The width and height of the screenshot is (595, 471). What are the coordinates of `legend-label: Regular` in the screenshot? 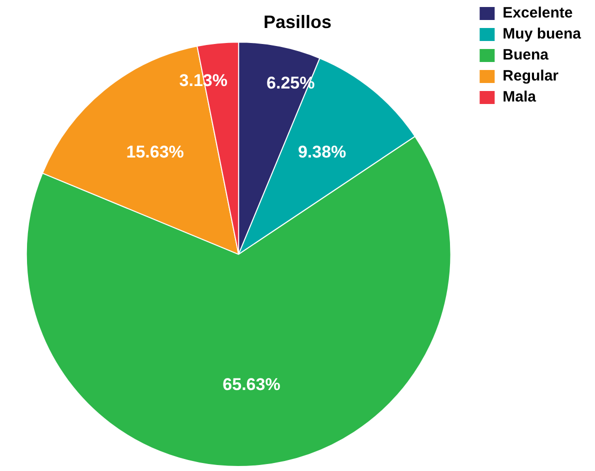 It's located at (530, 76).